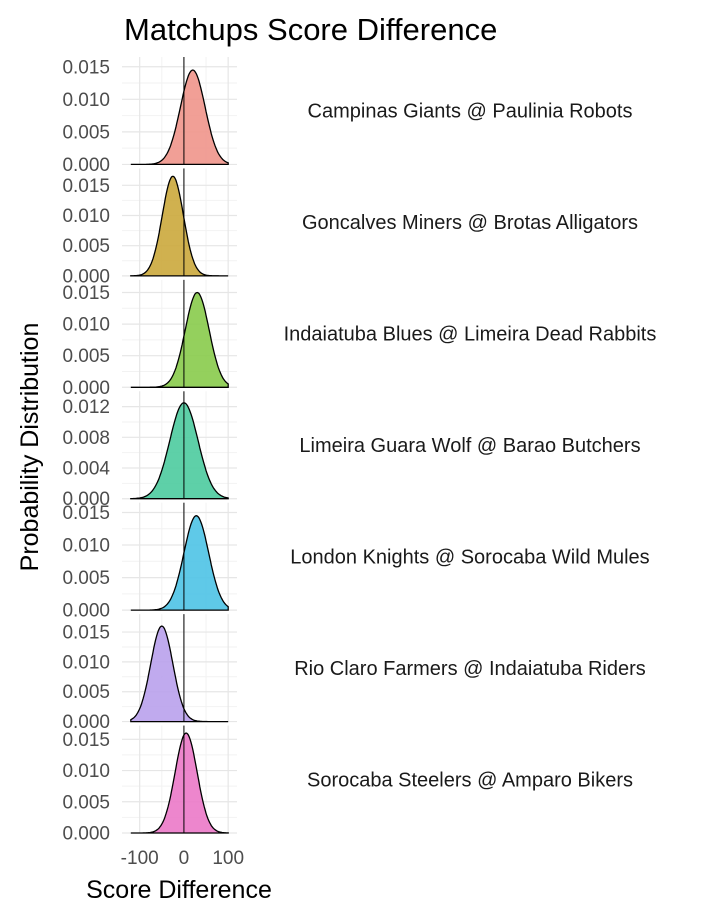 The height and width of the screenshot is (921, 720). What do you see at coordinates (30, 447) in the screenshot?
I see `y-axis-title: Probability Distribution` at bounding box center [30, 447].